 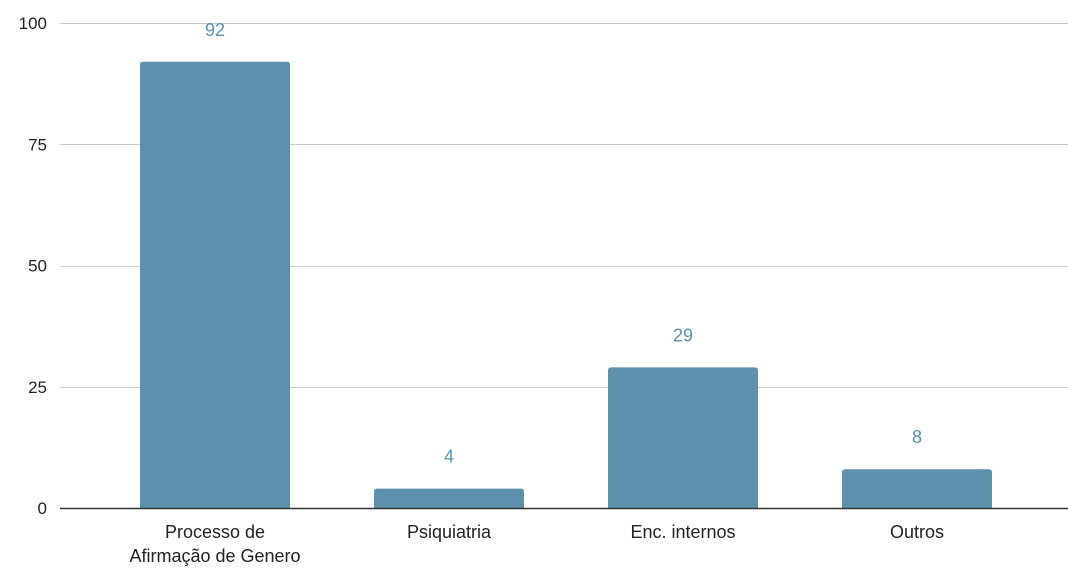 I want to click on y-tick-label-100: 100, so click(x=33, y=23).